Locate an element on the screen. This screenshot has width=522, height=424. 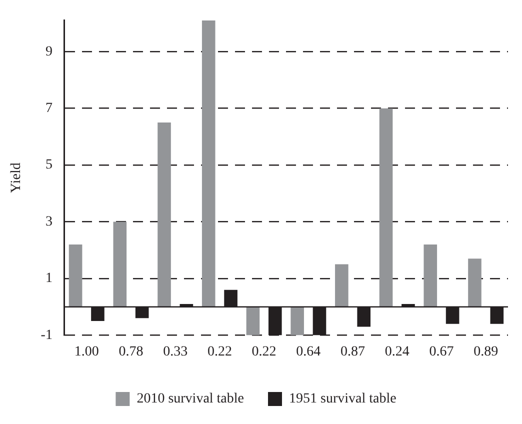
y-tick-label: -1 is located at coordinates (46, 335).